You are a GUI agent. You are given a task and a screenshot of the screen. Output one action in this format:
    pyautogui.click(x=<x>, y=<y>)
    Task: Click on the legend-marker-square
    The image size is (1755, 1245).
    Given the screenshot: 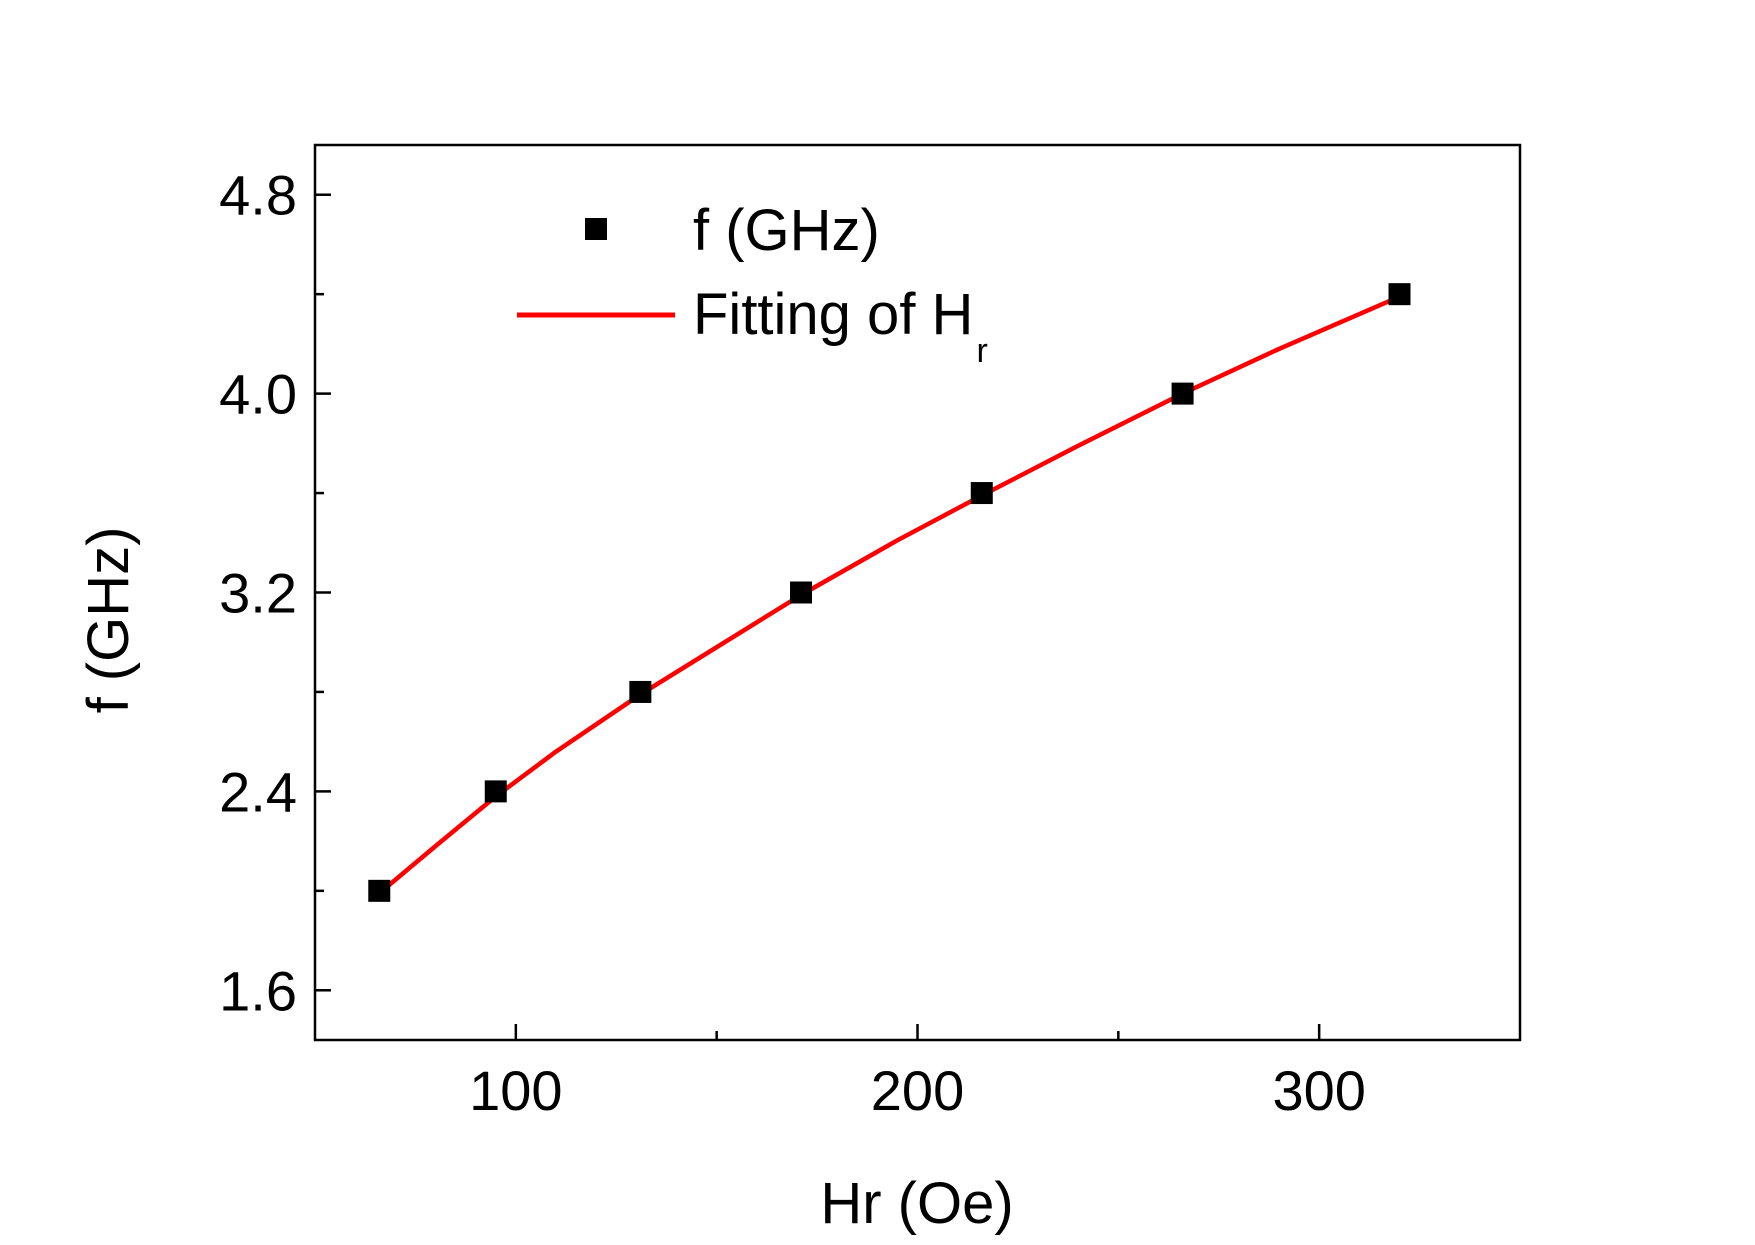 What is the action you would take?
    pyautogui.click(x=596, y=229)
    